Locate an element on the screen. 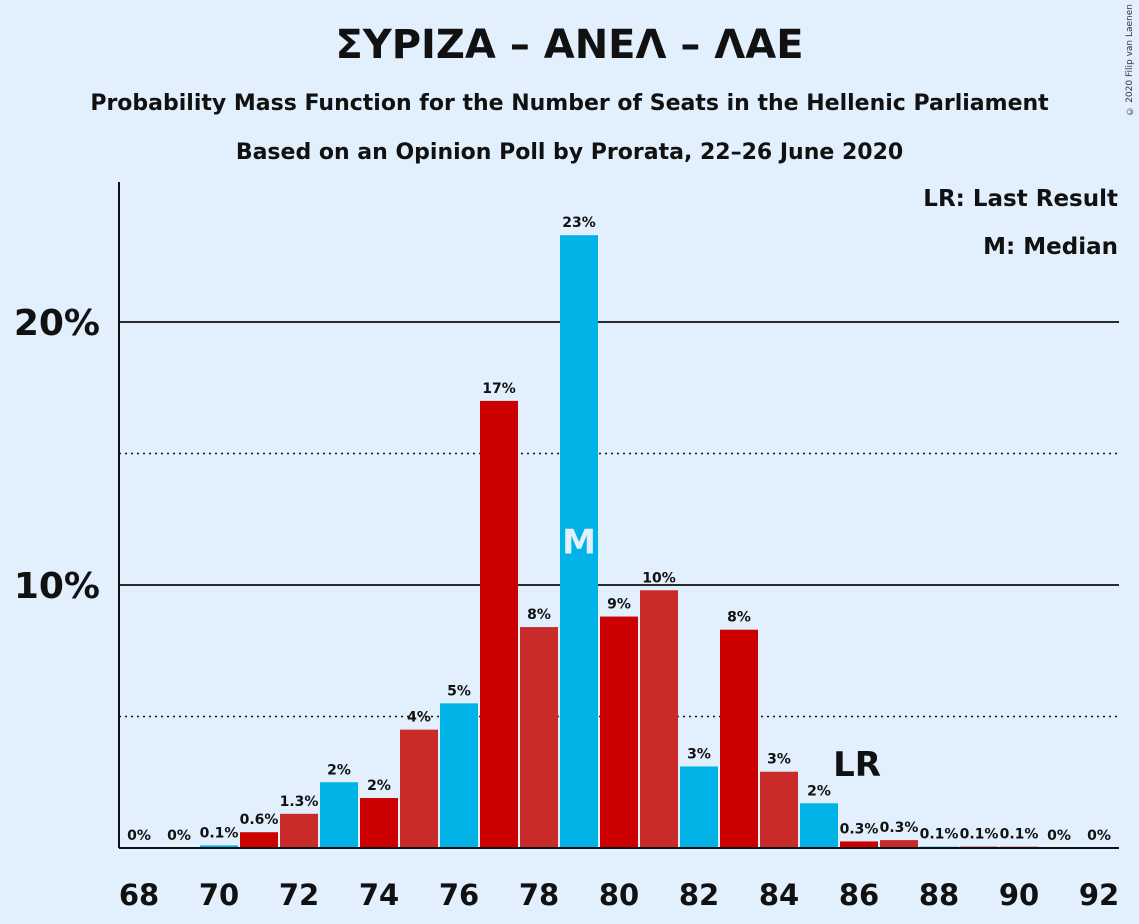  data-label: 1.3% is located at coordinates (299, 802).